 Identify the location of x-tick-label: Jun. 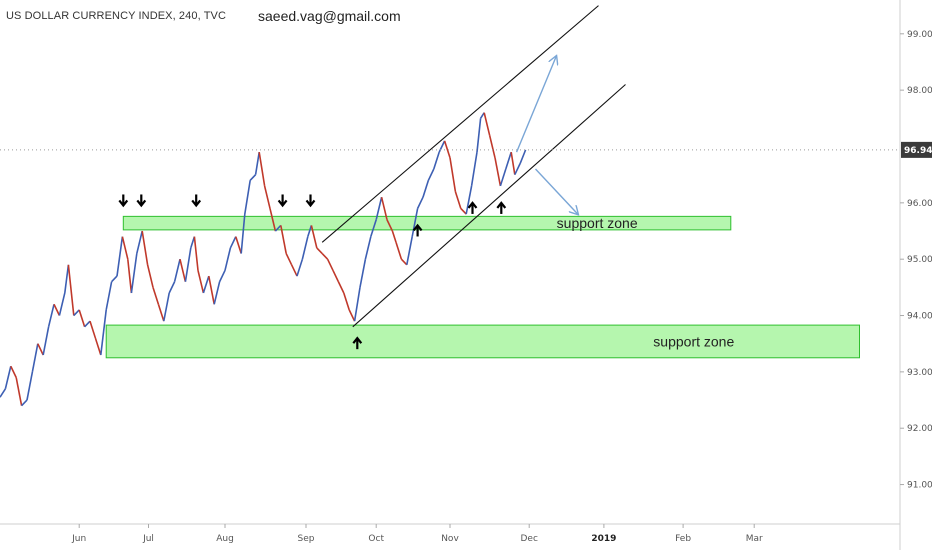
(78, 539).